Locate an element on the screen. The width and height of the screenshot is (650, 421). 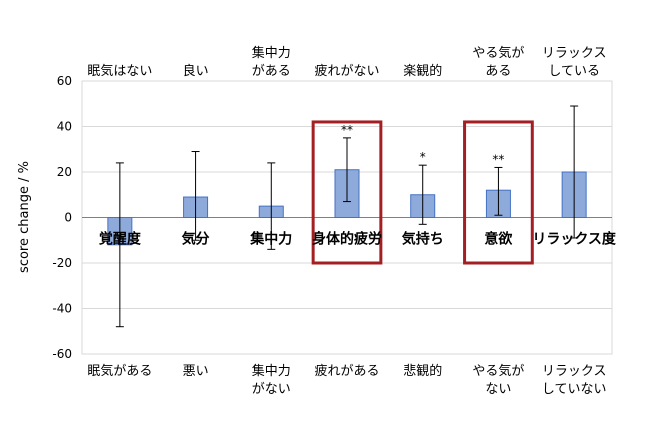
top-pole-label: している is located at coordinates (574, 71).